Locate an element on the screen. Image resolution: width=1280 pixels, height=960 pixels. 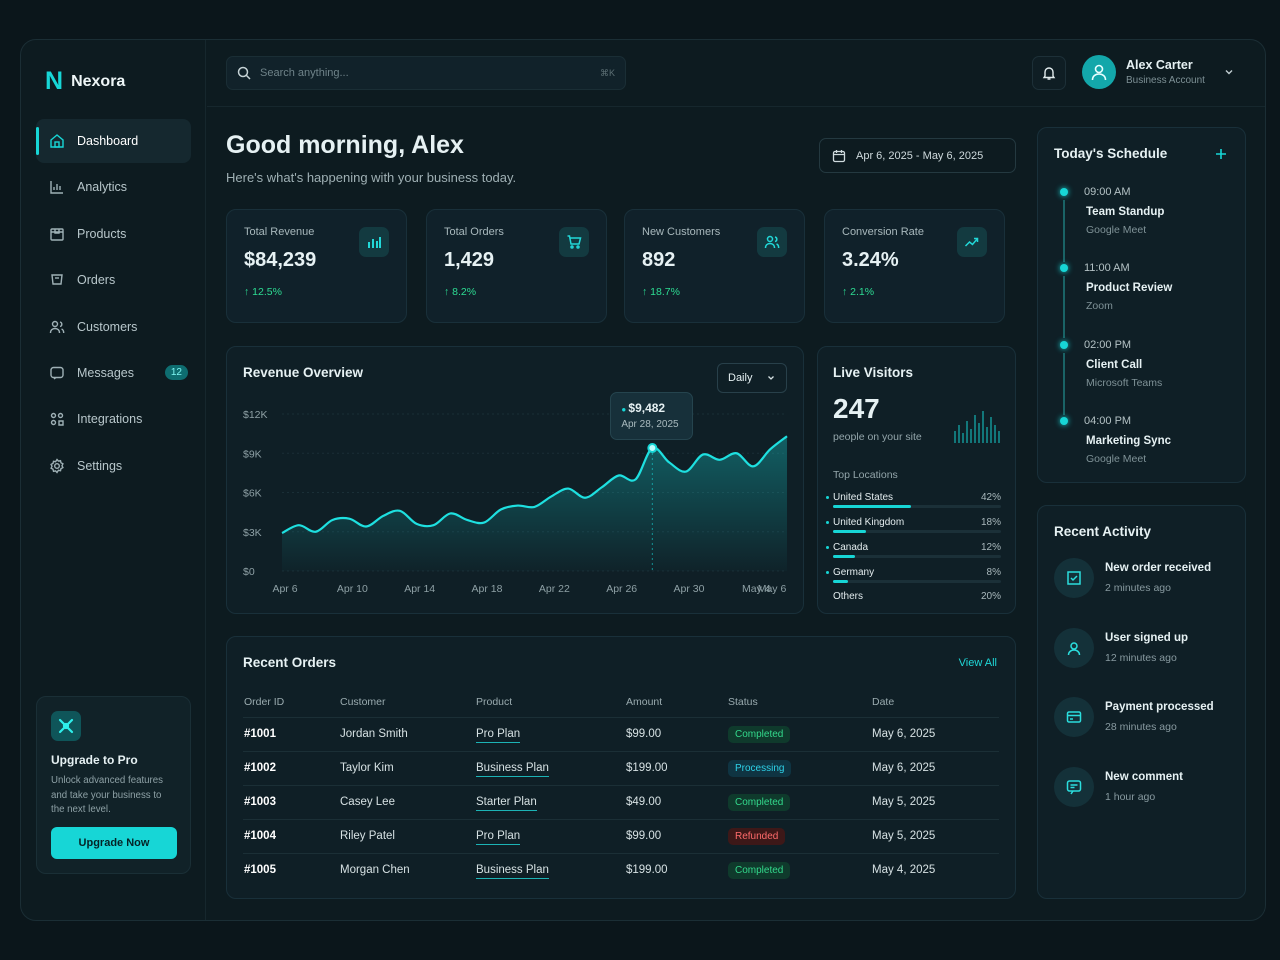
notifications-button is located at coordinates (1049, 73).